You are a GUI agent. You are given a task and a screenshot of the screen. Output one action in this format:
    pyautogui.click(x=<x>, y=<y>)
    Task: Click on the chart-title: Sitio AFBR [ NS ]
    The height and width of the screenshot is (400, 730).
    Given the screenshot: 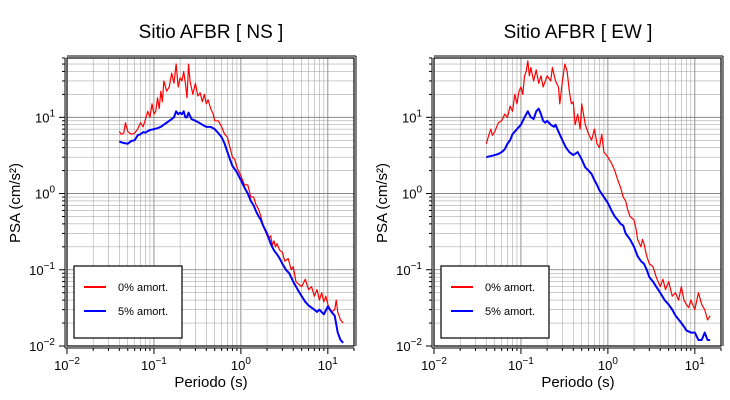 What is the action you would take?
    pyautogui.click(x=211, y=32)
    